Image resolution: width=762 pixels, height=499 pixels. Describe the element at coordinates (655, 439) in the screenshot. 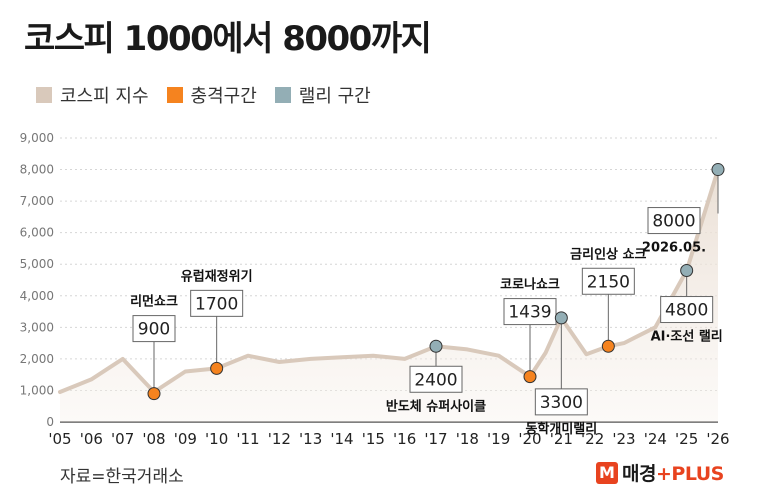

I see `x-tick-label: '24` at that location.